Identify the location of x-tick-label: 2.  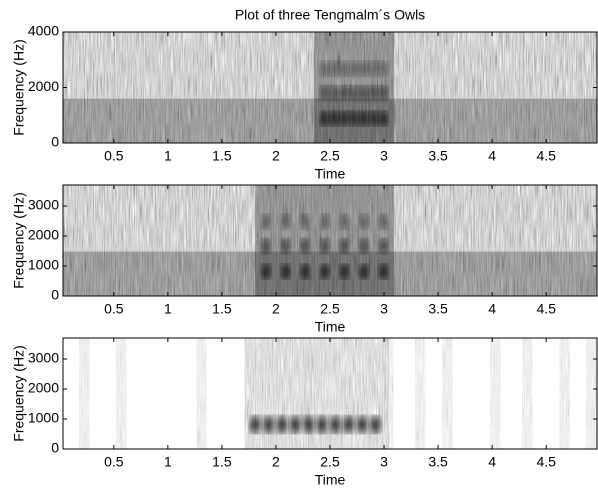
(276, 309).